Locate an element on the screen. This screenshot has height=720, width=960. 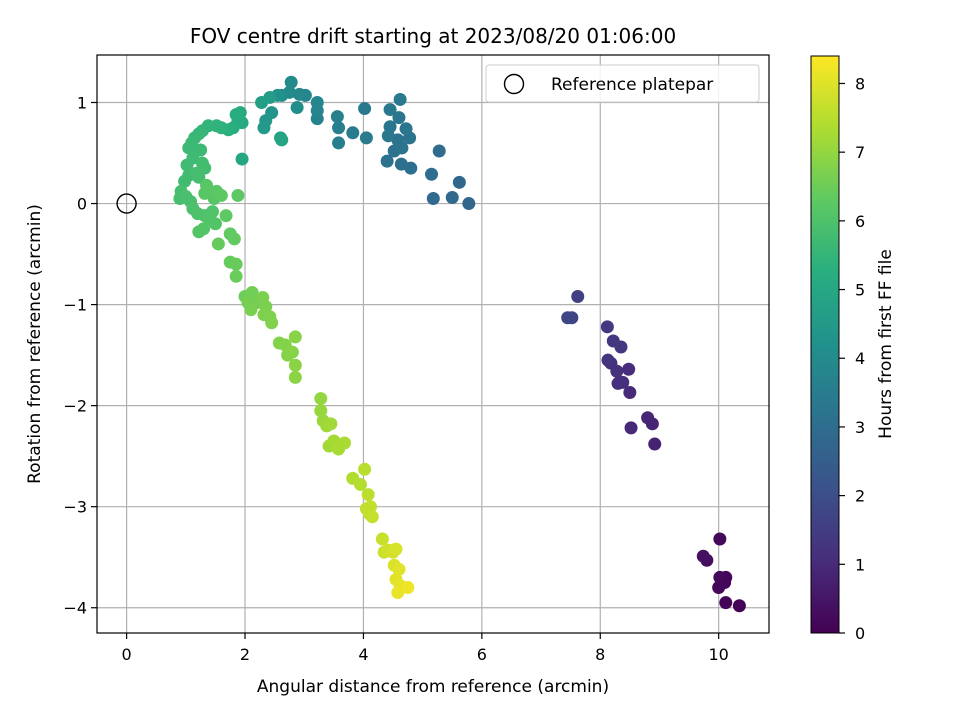
x-tick-label: 6 is located at coordinates (482, 654).